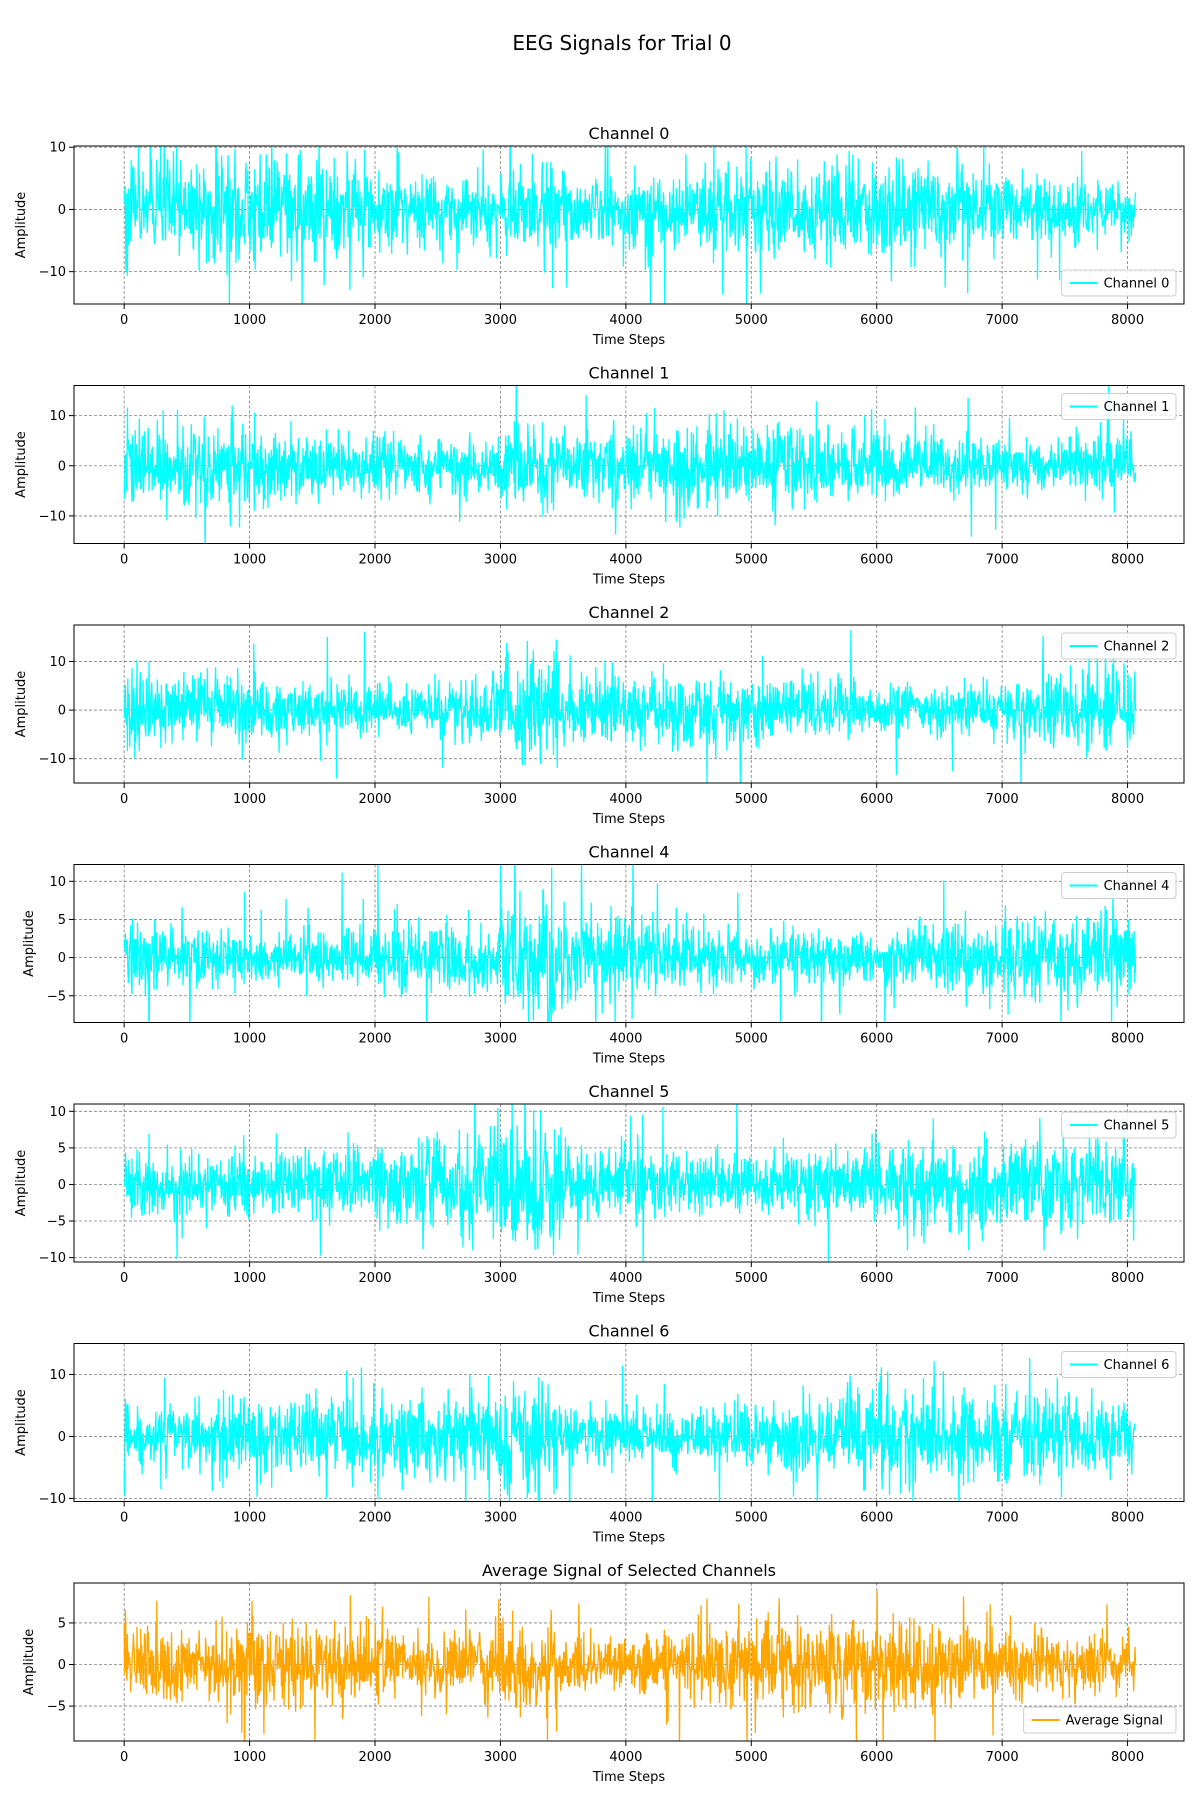 The image size is (1200, 1800). I want to click on legend-label: Average Signal, so click(1114, 1721).